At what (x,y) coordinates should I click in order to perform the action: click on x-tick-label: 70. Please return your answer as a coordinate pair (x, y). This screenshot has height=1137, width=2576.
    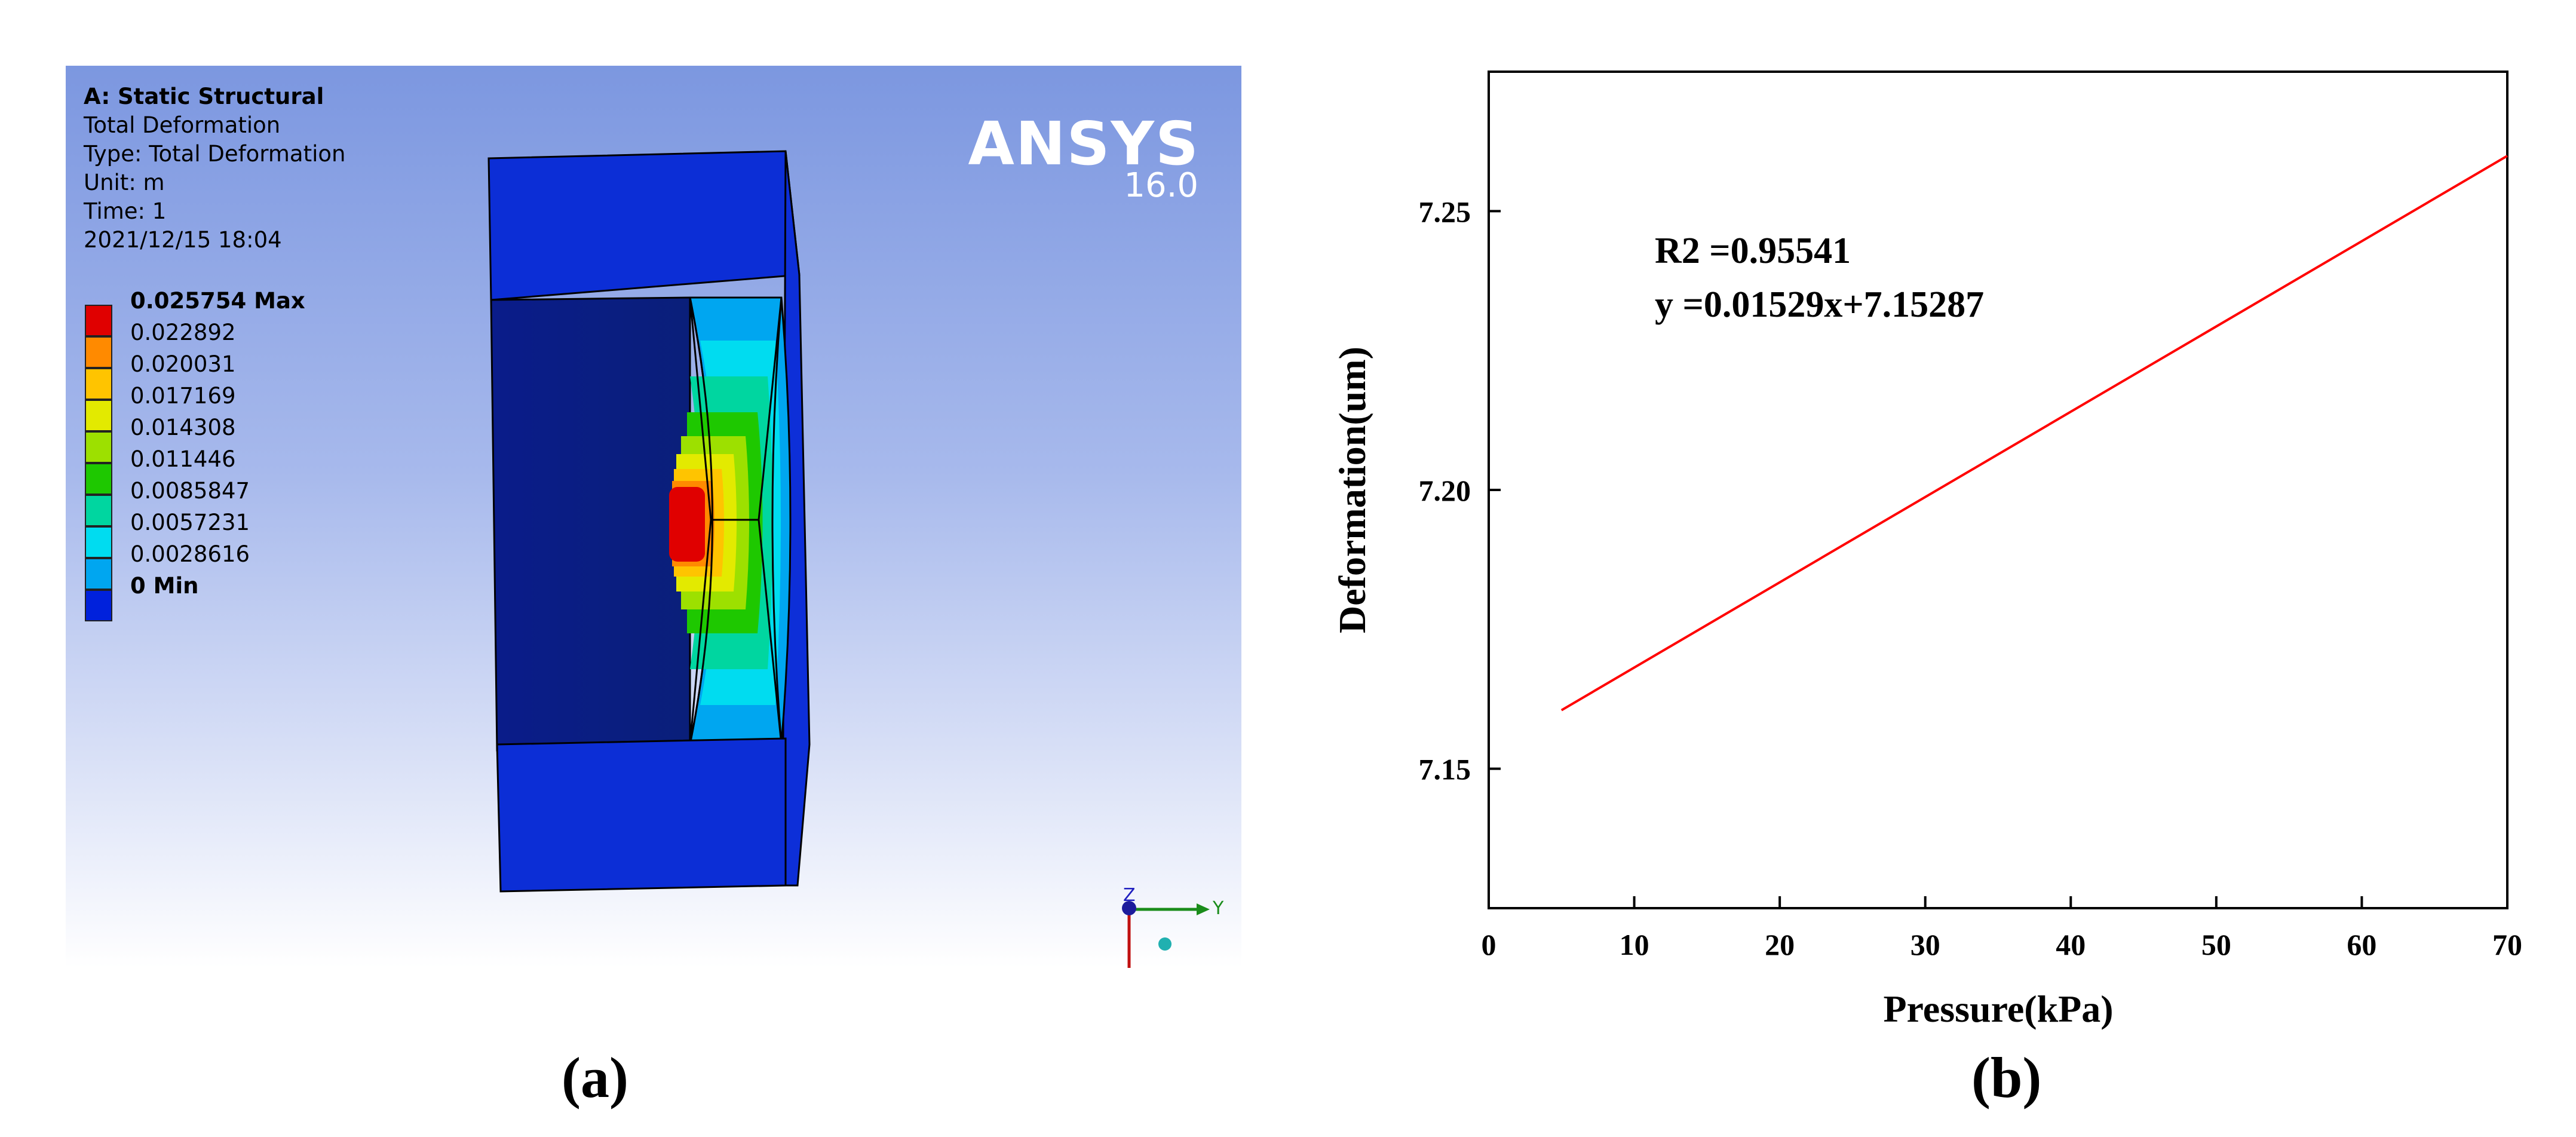
    Looking at the image, I should click on (2507, 944).